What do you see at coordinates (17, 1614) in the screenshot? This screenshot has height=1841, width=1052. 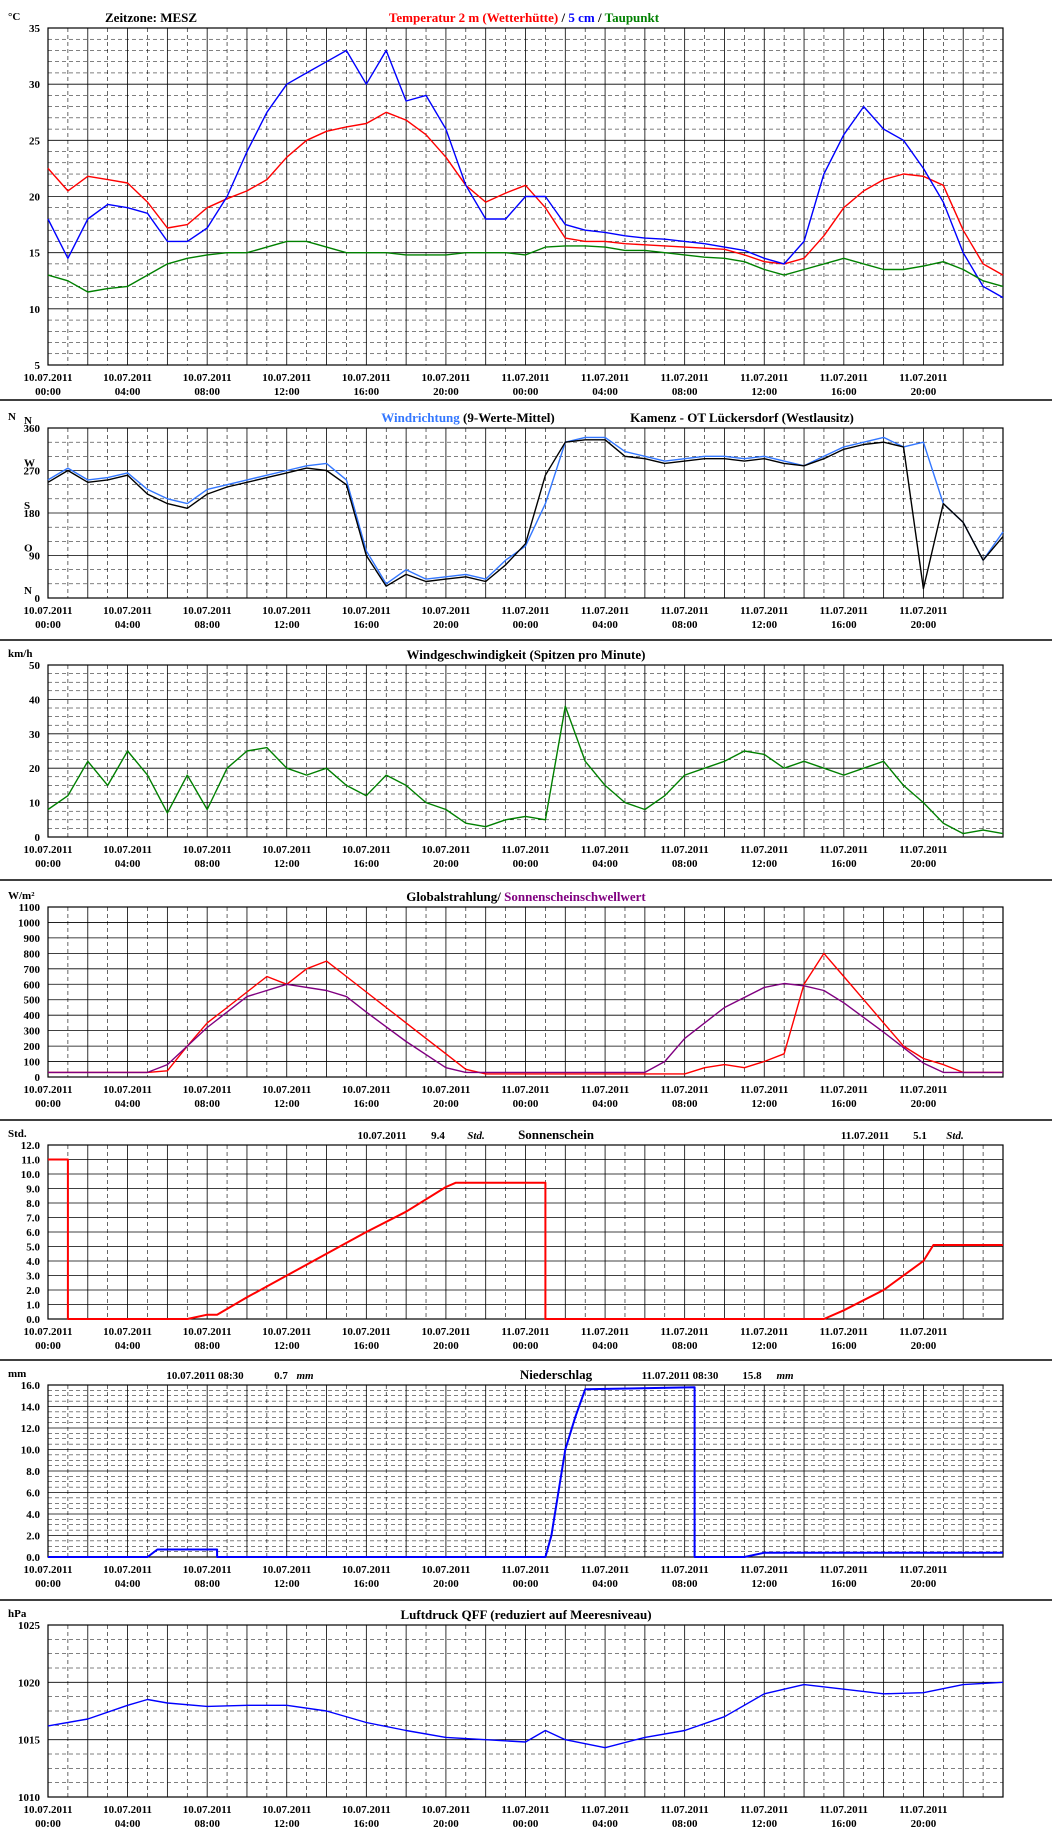 I see `unit-label: hPa` at bounding box center [17, 1614].